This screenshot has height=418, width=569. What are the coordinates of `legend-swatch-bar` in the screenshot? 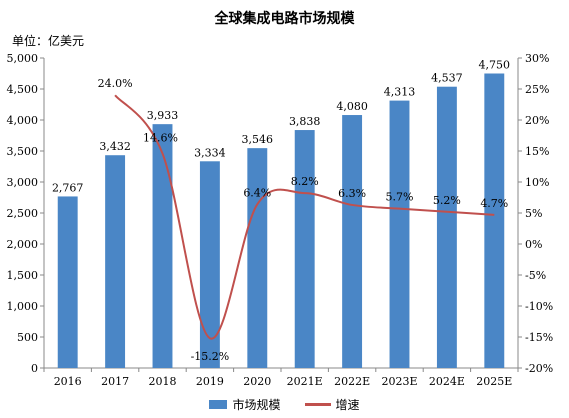 It's located at (218, 404).